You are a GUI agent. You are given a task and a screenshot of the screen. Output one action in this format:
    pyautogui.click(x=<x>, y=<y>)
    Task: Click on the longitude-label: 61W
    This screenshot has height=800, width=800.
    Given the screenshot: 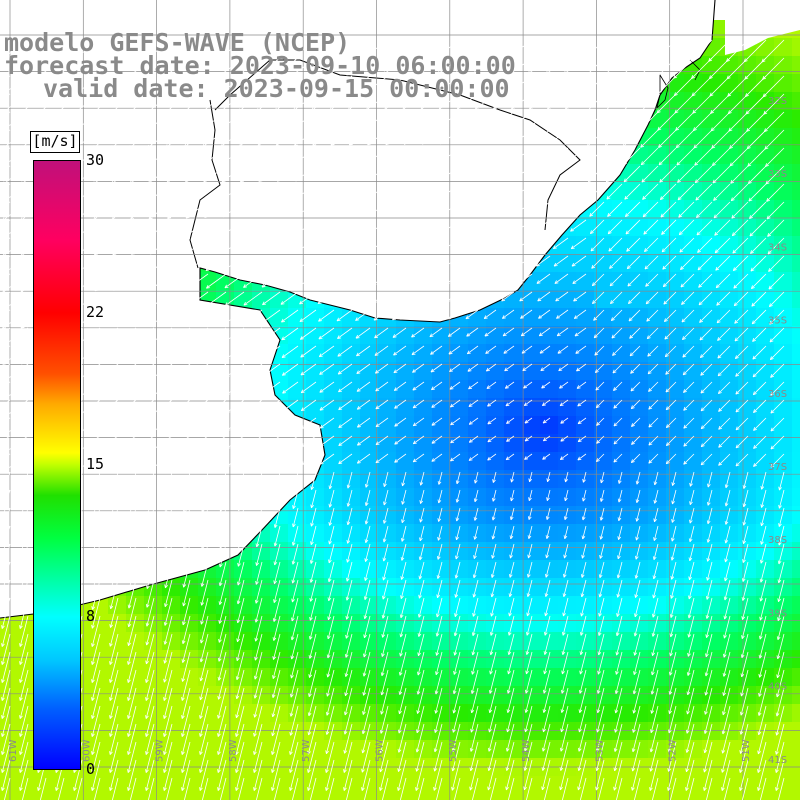 What is the action you would take?
    pyautogui.click(x=13, y=750)
    